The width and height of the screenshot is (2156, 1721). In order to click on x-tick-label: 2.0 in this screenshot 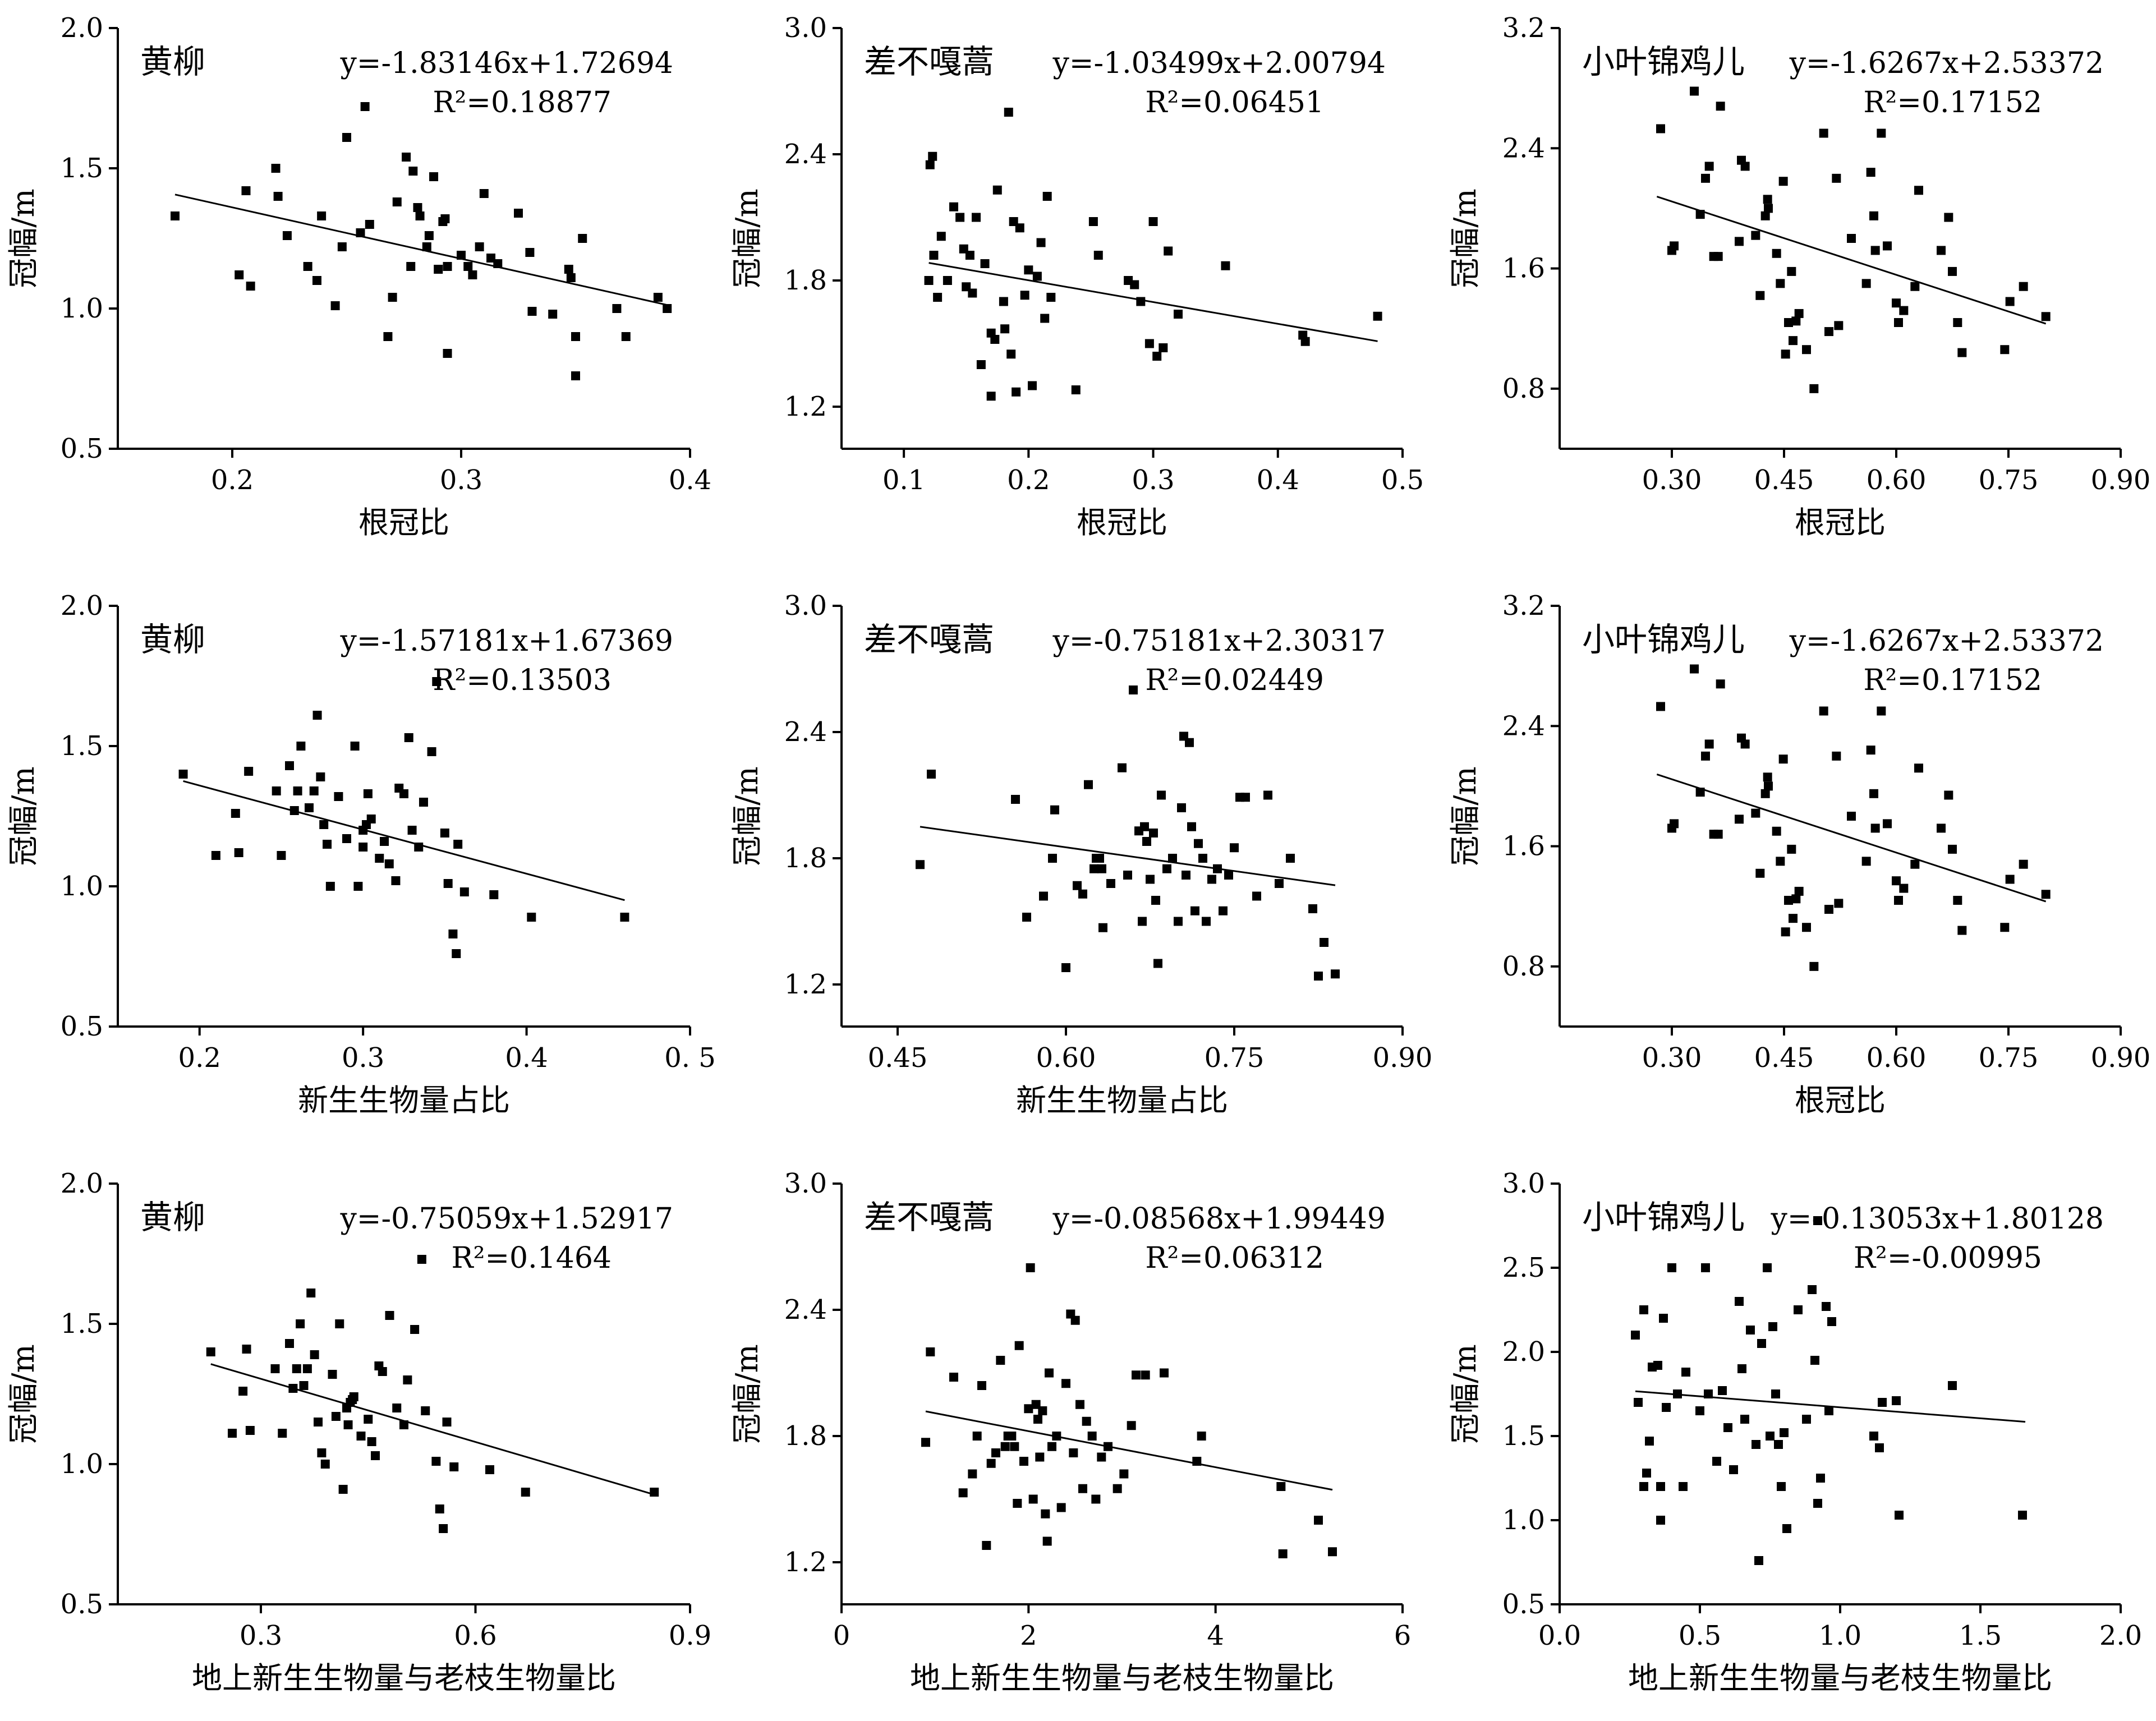, I will do `click(2121, 1635)`.